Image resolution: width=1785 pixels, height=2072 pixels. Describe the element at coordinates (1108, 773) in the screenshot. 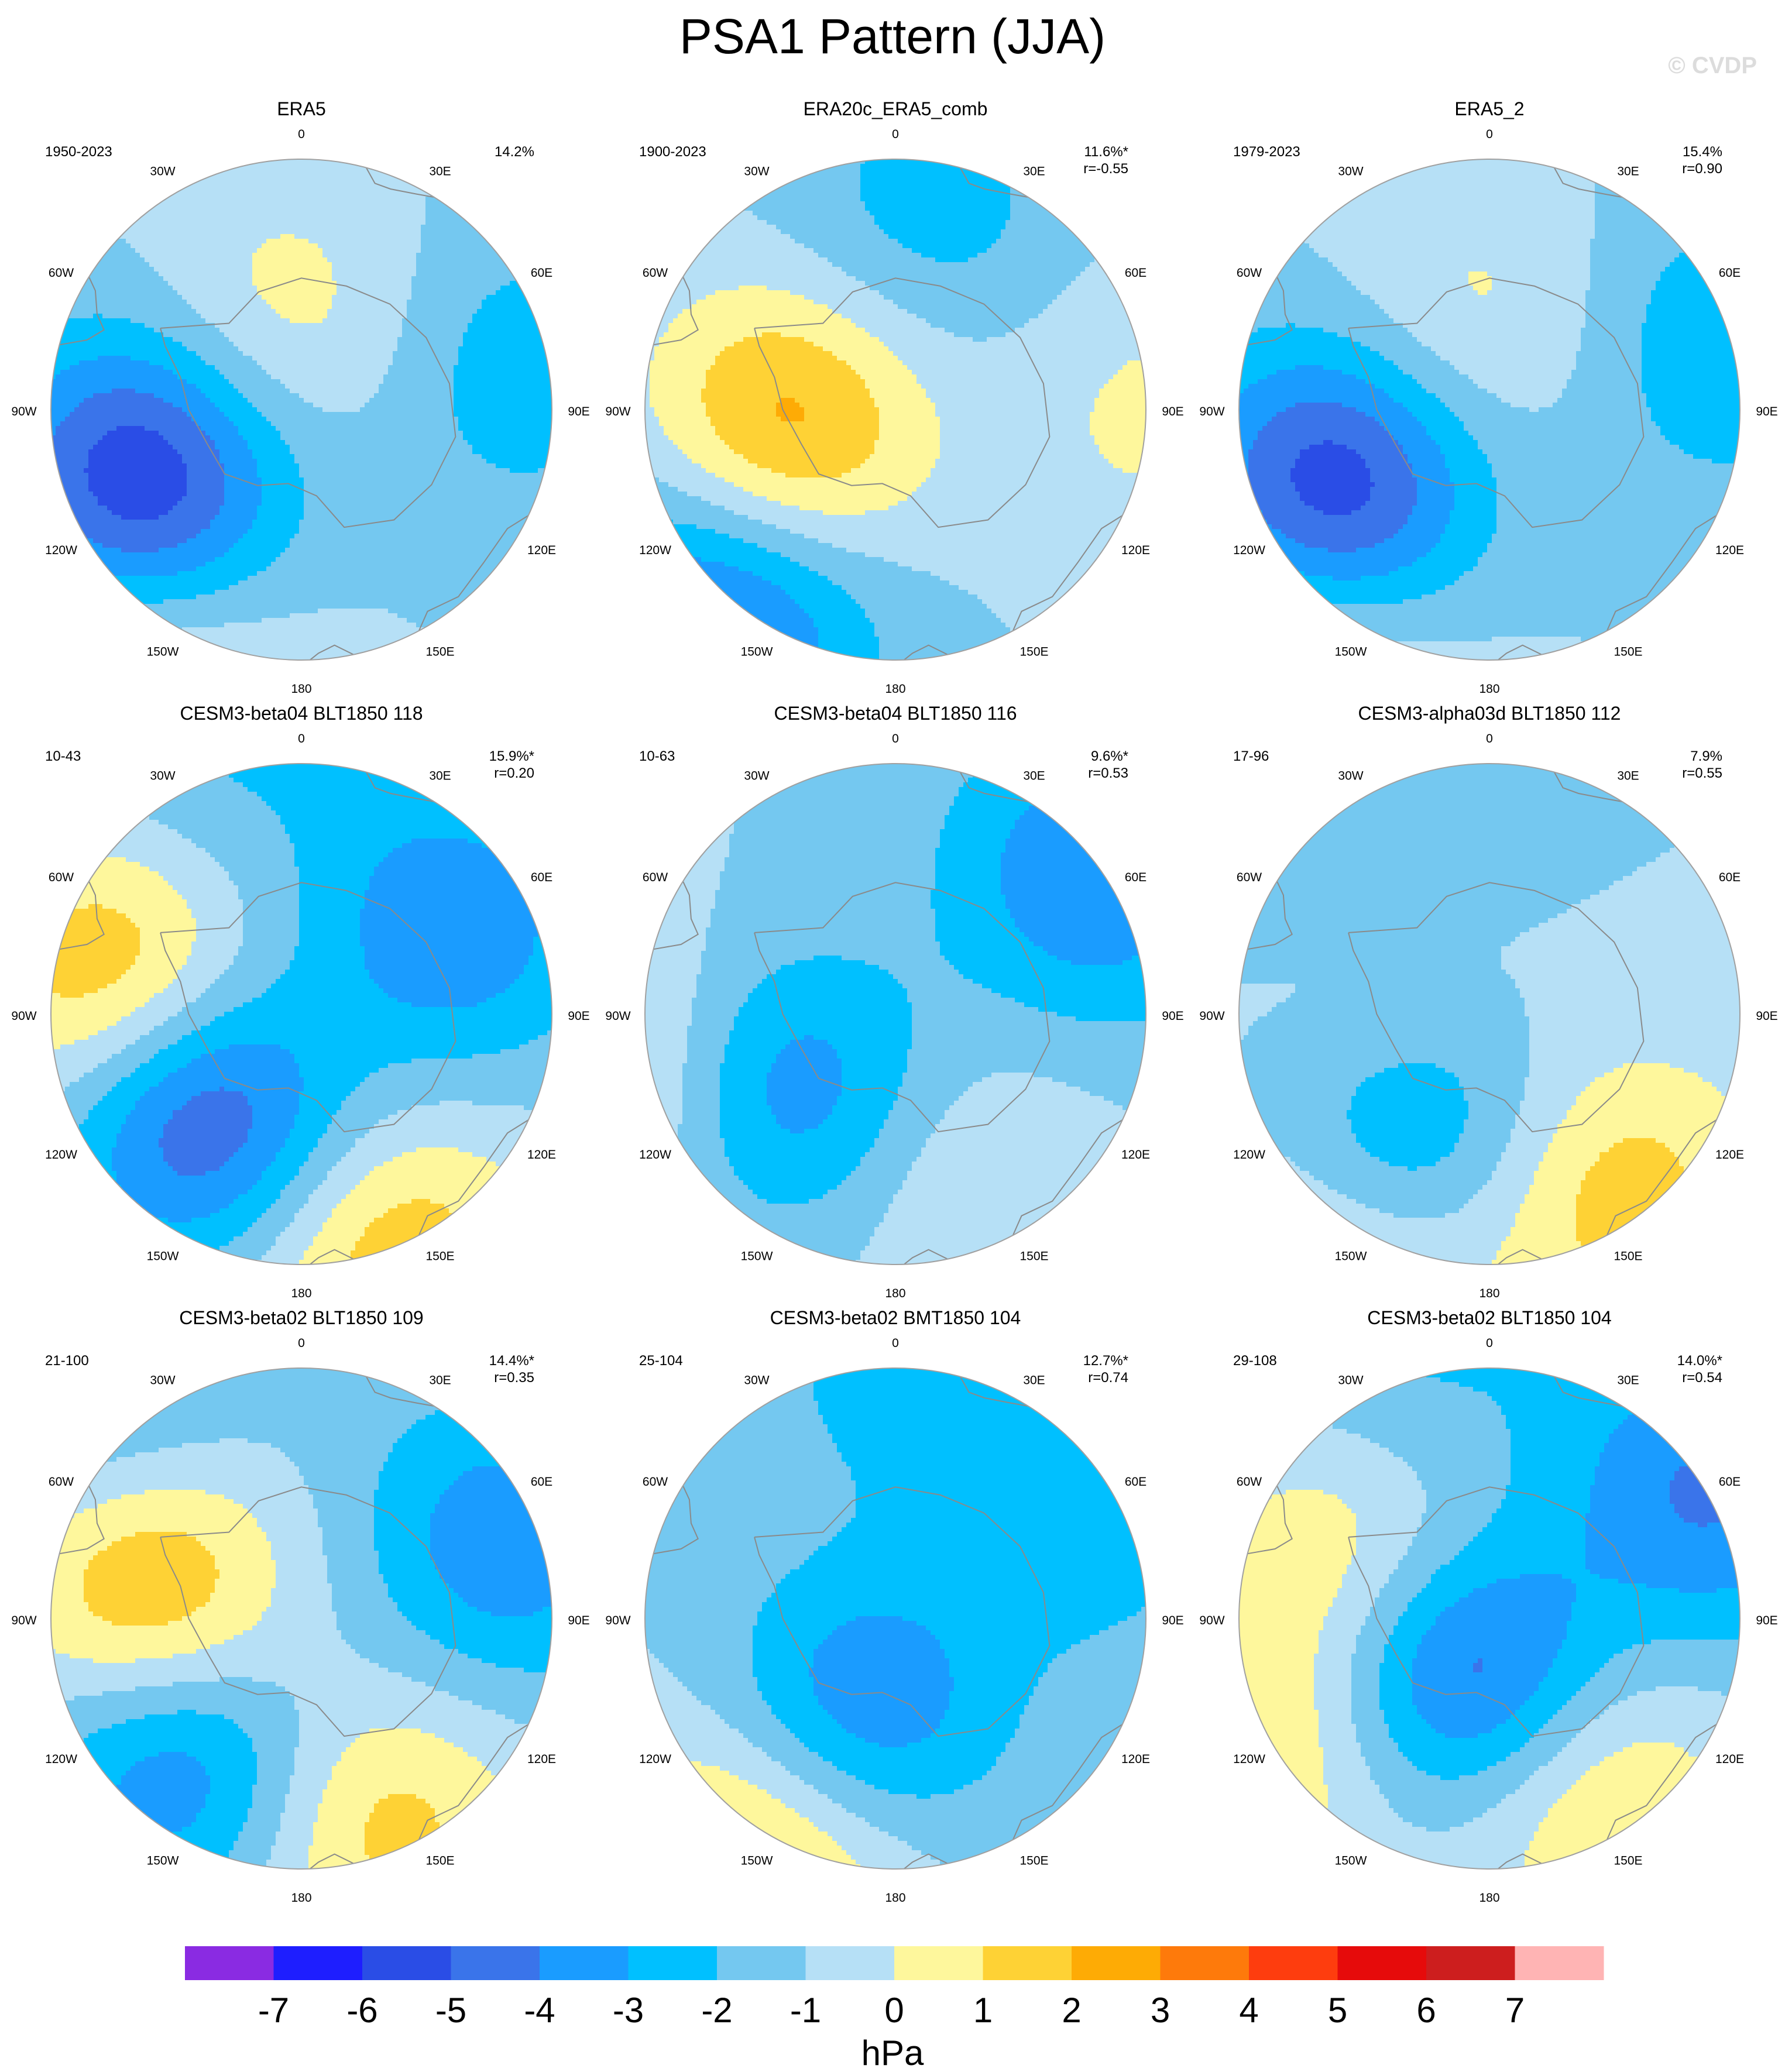

I see `panel-correlation: r=0.53` at that location.